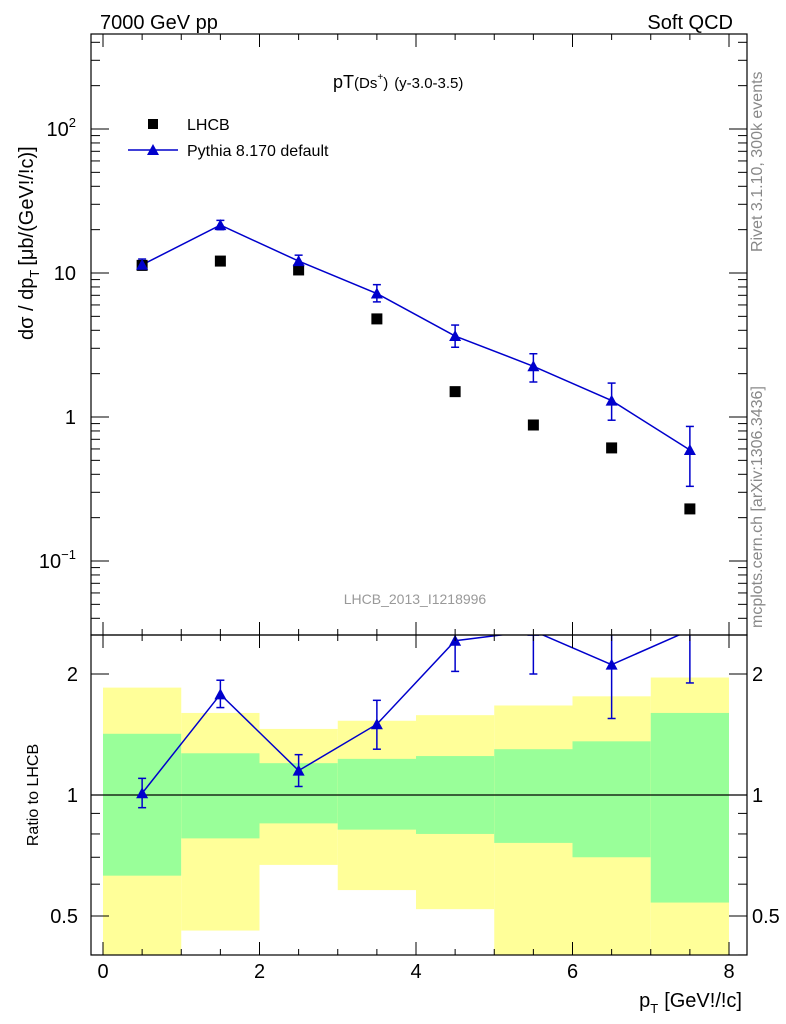 Image resolution: width=786 pixels, height=1024 pixels. What do you see at coordinates (343, 82) in the screenshot?
I see `title-main: pT` at bounding box center [343, 82].